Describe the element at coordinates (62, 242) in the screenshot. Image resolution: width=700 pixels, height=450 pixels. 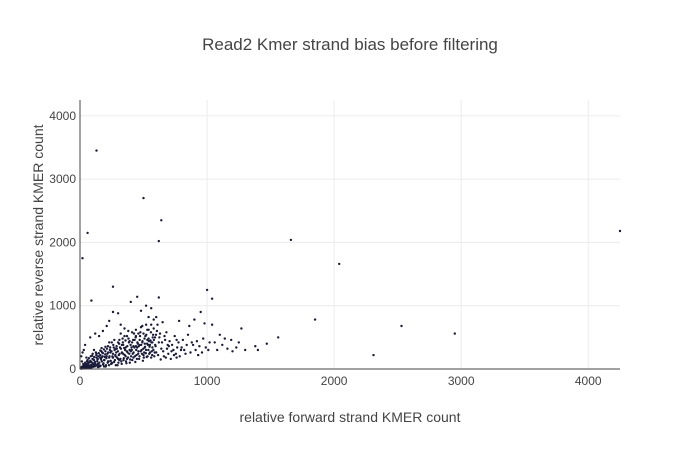
I see `y-tick-labels: 0 1000 2000 3000 4000` at that location.